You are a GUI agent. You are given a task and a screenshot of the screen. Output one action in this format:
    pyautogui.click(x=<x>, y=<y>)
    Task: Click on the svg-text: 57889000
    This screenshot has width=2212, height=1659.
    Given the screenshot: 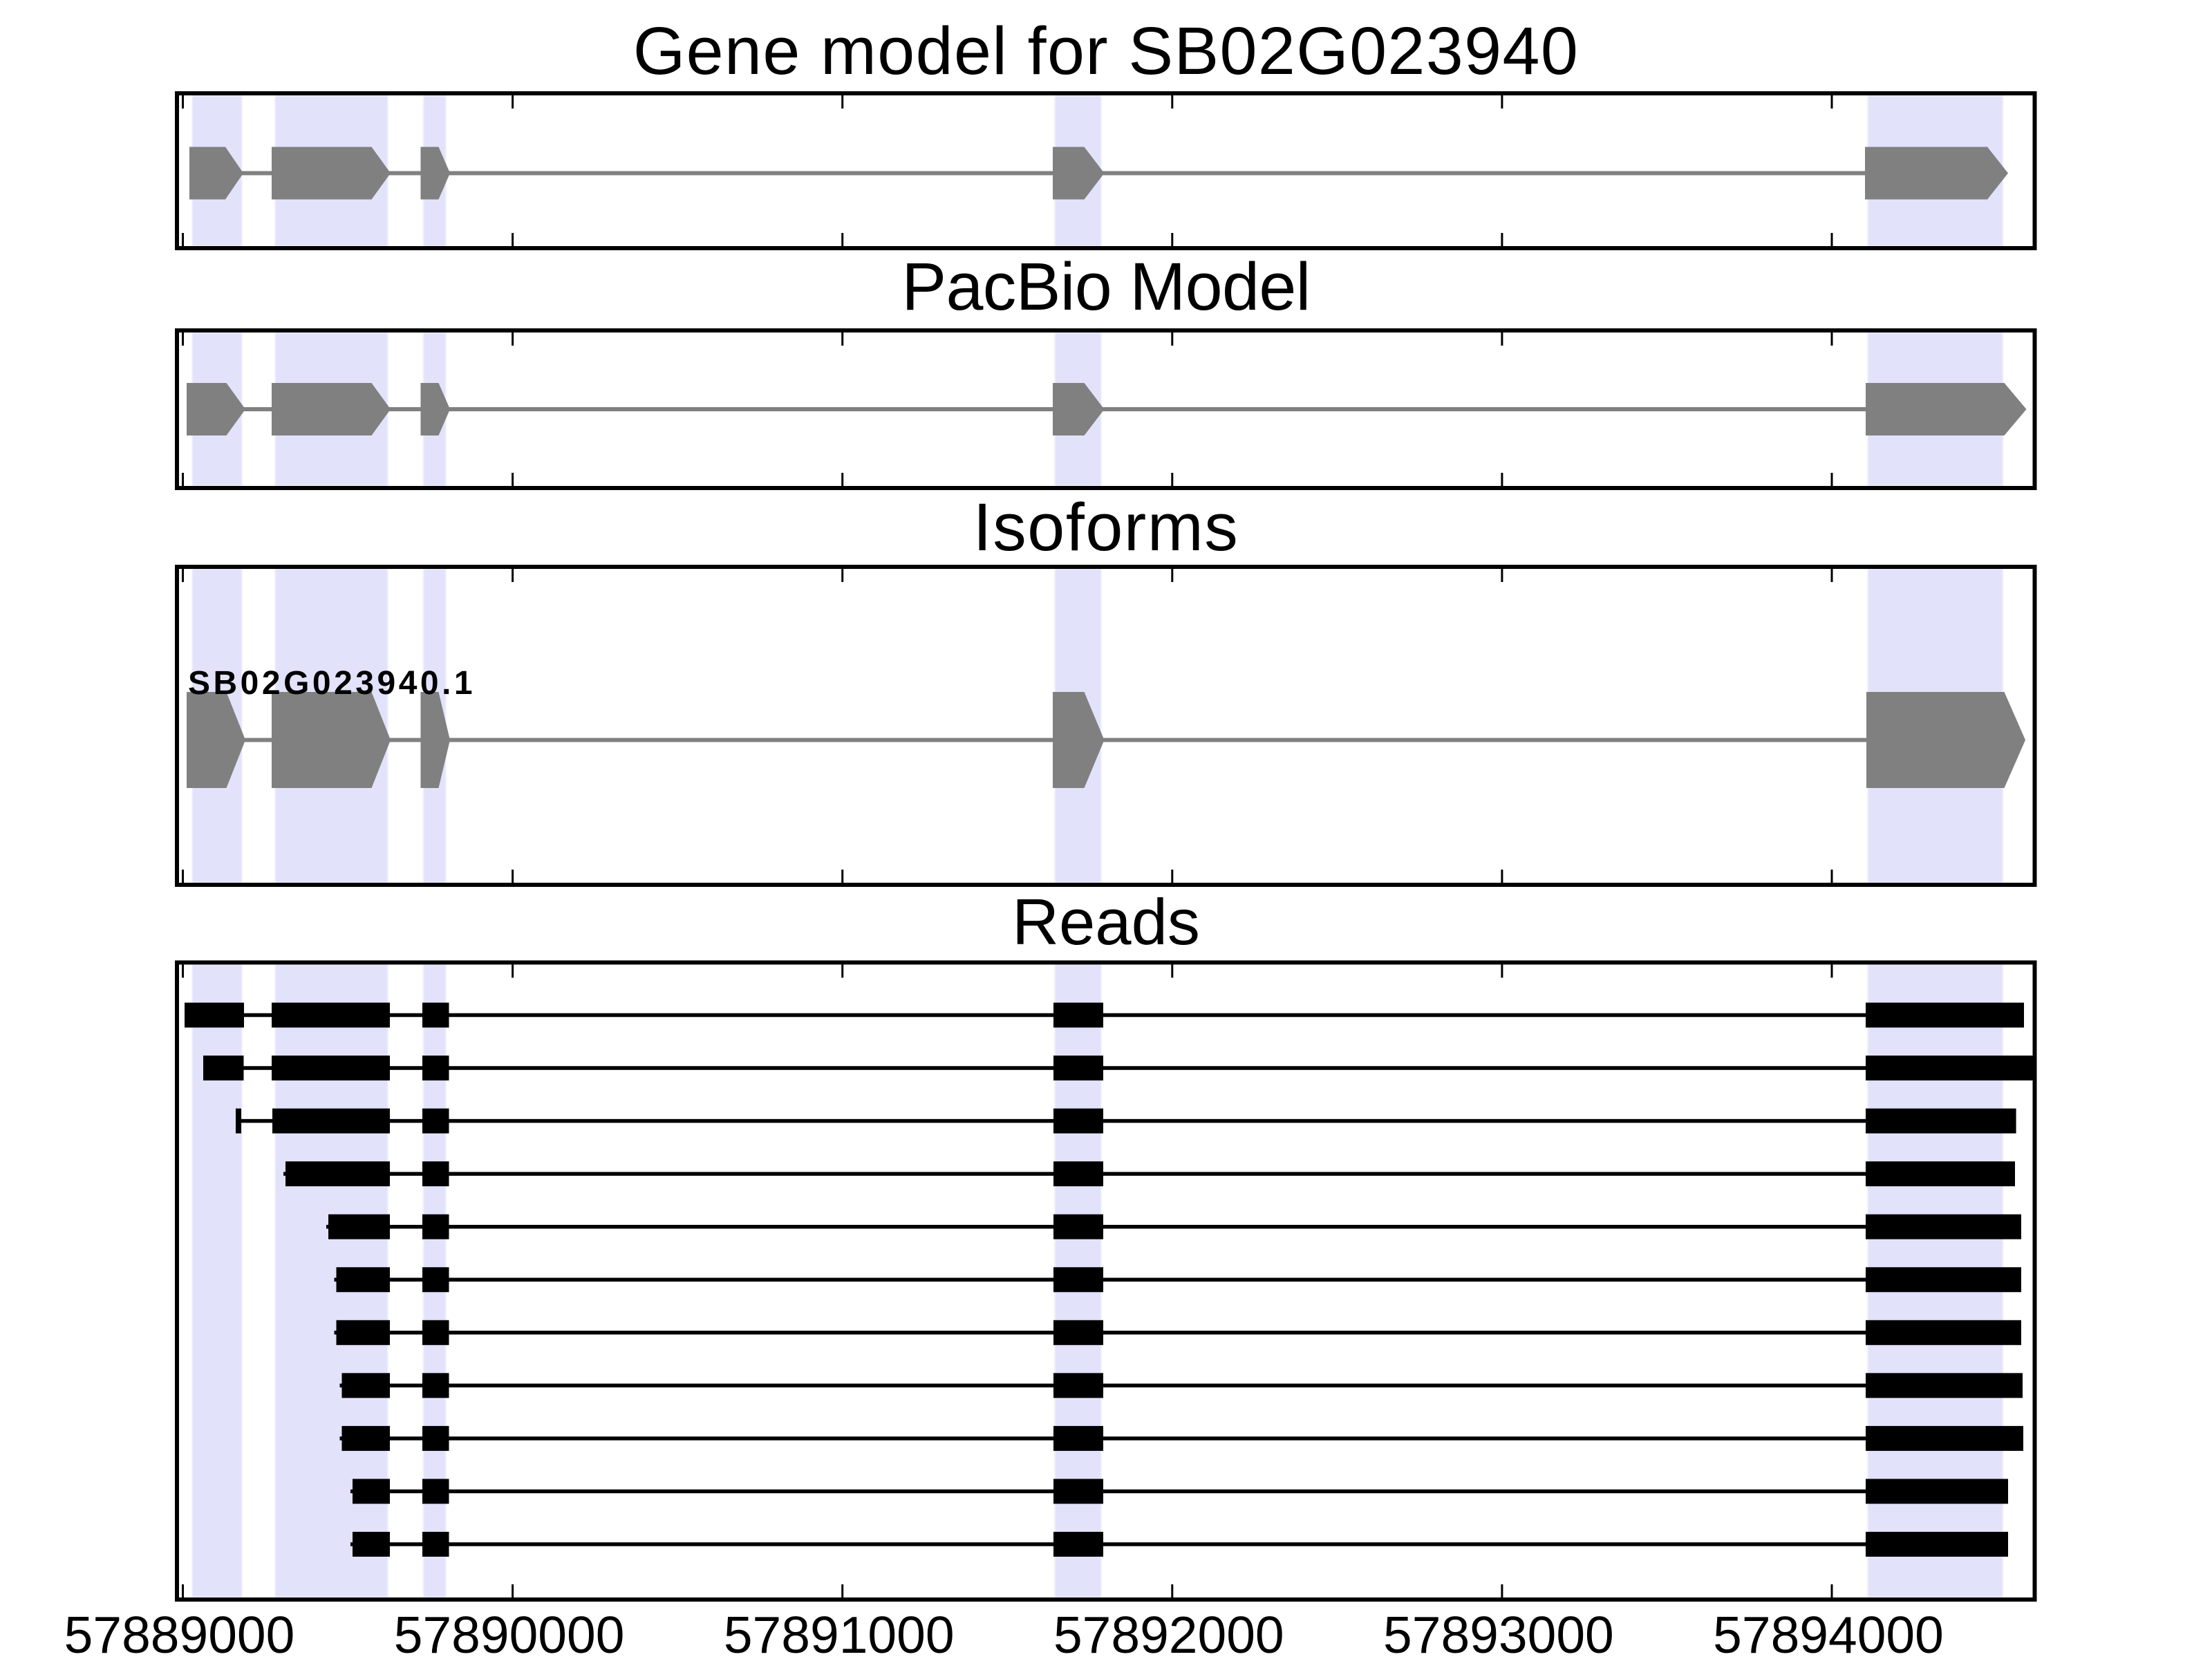 What is the action you would take?
    pyautogui.click(x=180, y=1633)
    